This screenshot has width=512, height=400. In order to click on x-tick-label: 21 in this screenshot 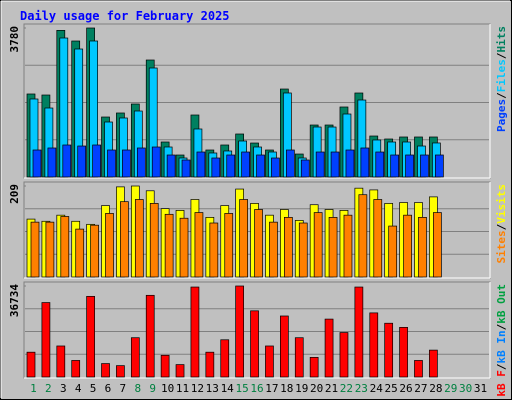, I will do `click(331, 388)`.